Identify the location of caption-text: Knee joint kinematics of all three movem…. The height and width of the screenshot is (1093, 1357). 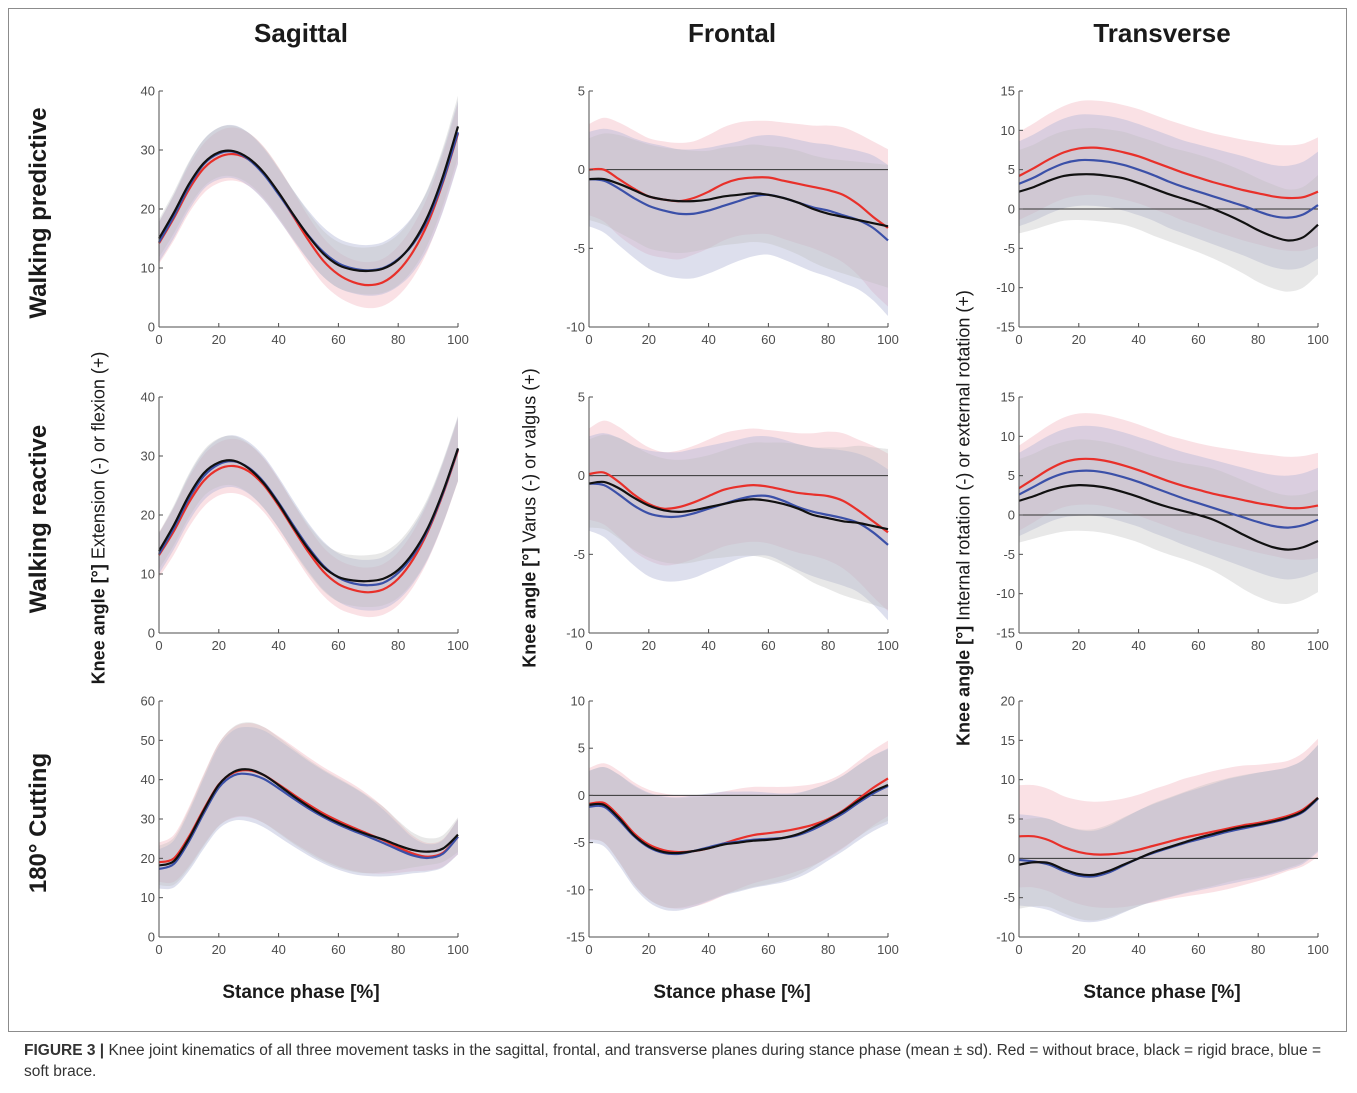
(673, 1061).